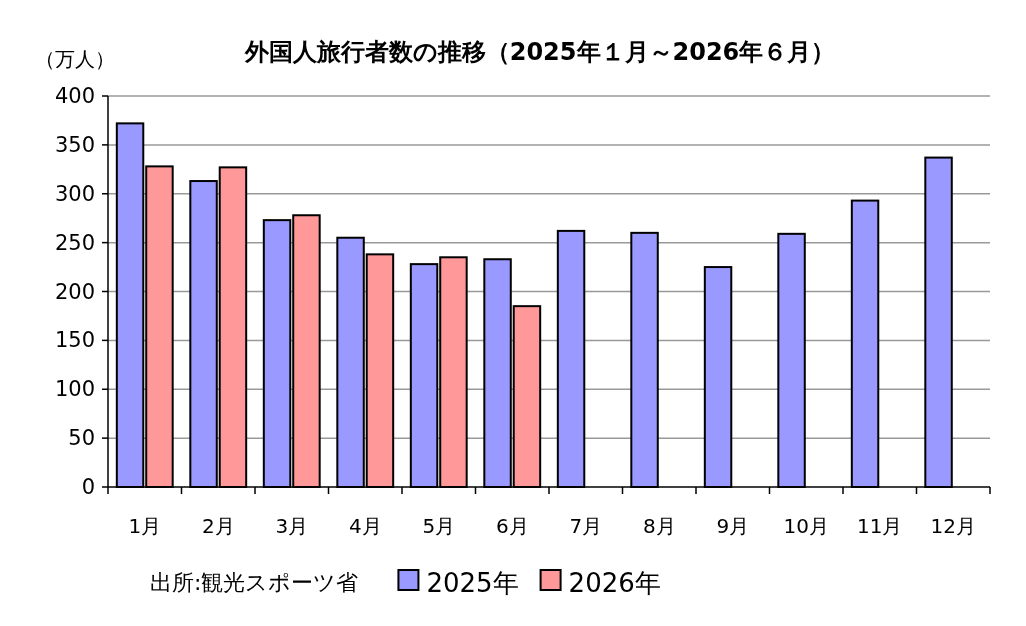 This screenshot has height=626, width=1026. What do you see at coordinates (806, 526) in the screenshot?
I see `x-tick-label: 10月` at bounding box center [806, 526].